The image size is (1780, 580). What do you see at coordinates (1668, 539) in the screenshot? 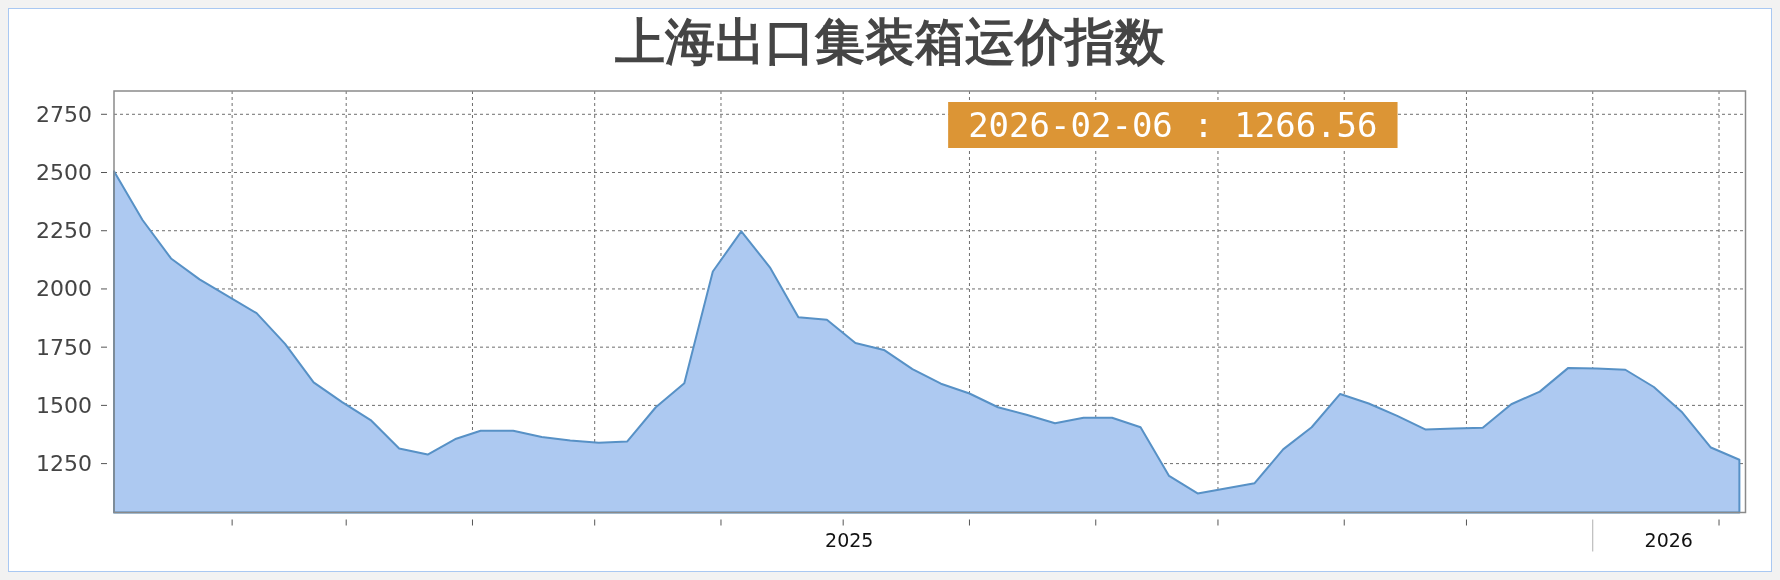
I see `x-tick-label: 2026` at bounding box center [1668, 539].